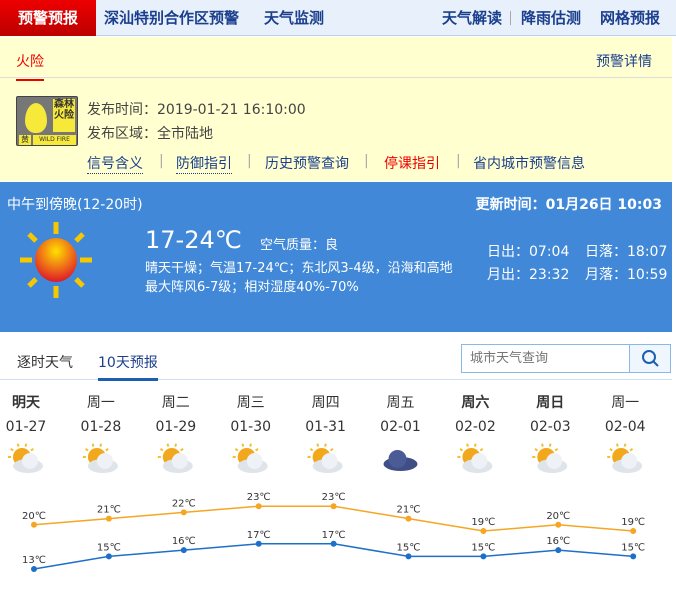  What do you see at coordinates (172, 18) in the screenshot?
I see `nav-shenshan: 深汕特别合作区预警` at bounding box center [172, 18].